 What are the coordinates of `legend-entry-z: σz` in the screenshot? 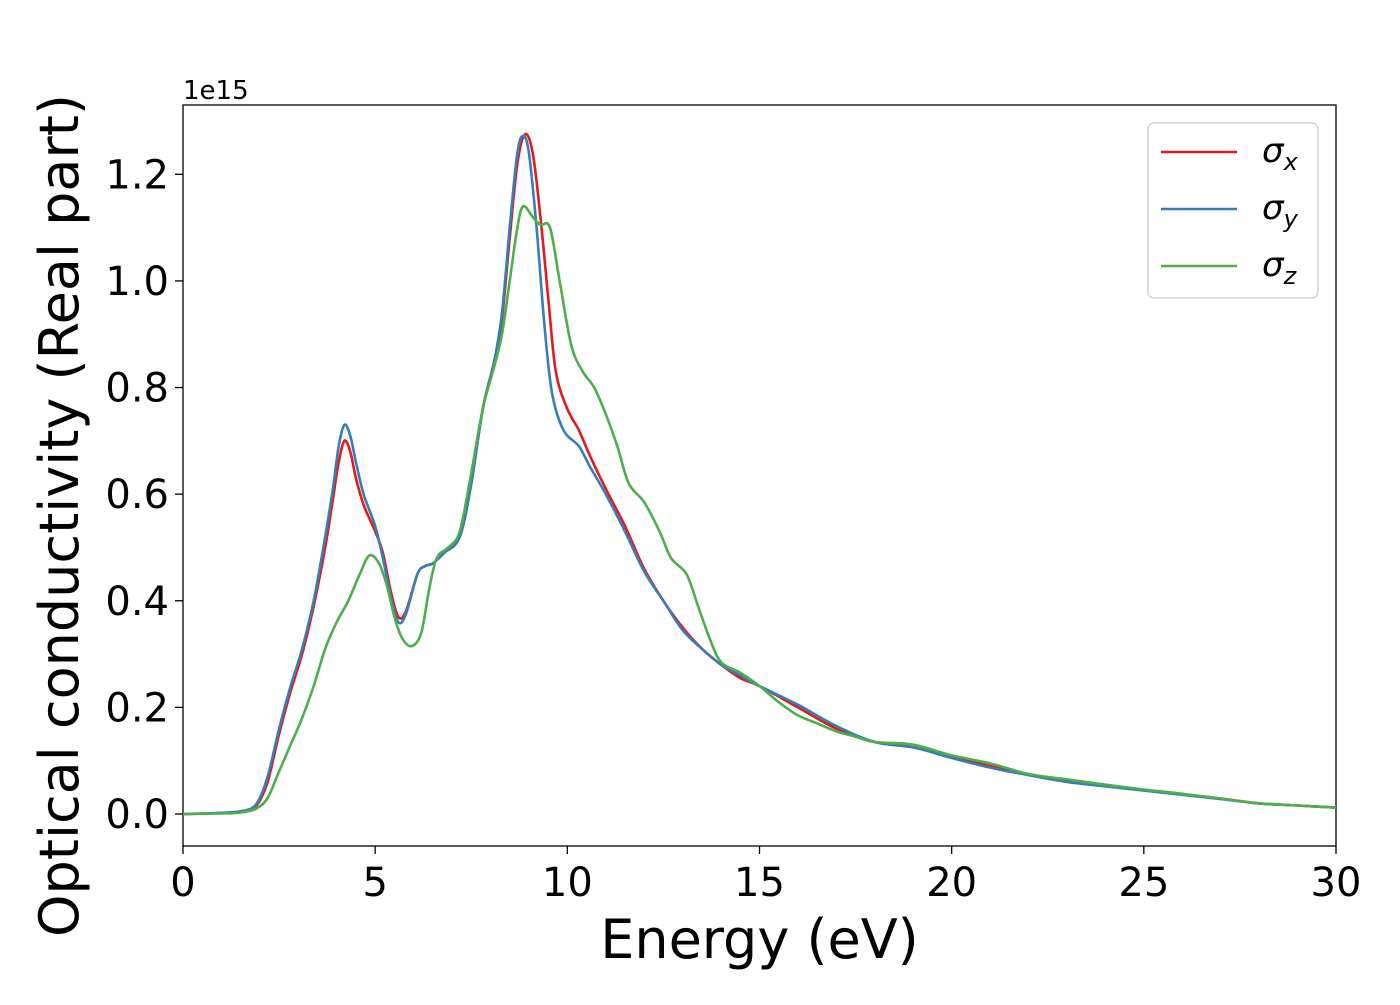 It's located at (1280, 267).